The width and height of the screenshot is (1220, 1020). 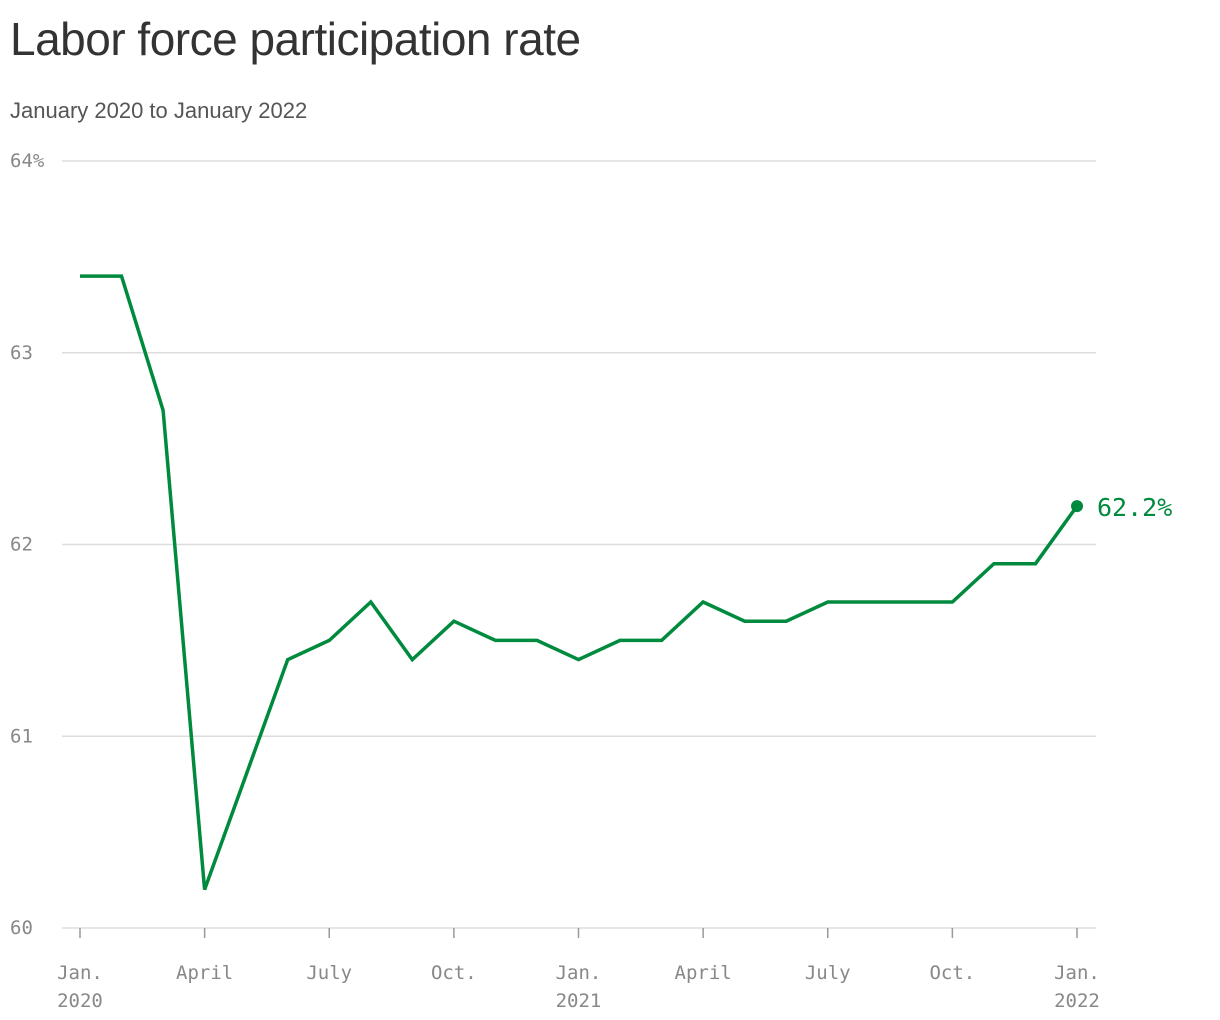 I want to click on y-axis-ticks: 60 61 62 63 64%, so click(x=27, y=544).